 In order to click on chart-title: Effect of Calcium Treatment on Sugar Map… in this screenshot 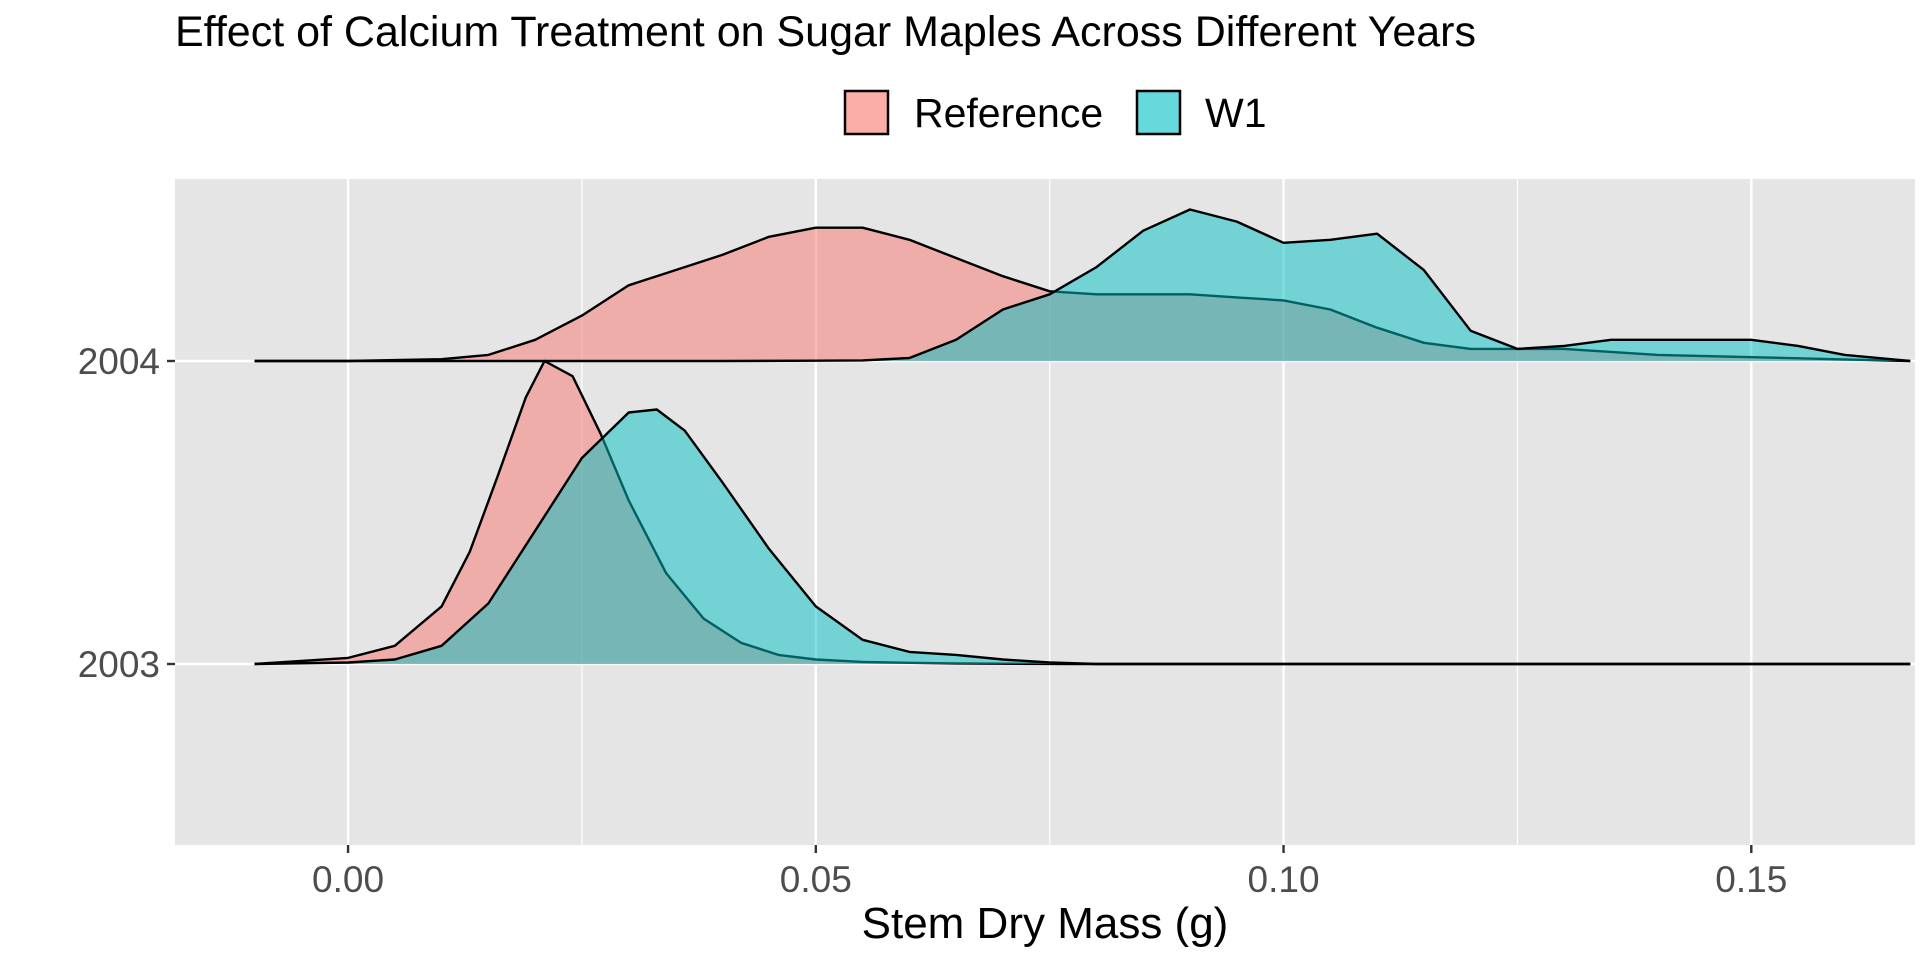, I will do `click(825, 32)`.